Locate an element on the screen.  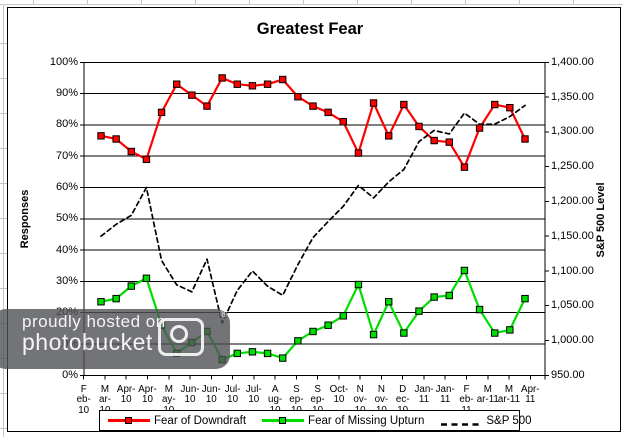
chart-title: Greatest Fear is located at coordinates (310, 29).